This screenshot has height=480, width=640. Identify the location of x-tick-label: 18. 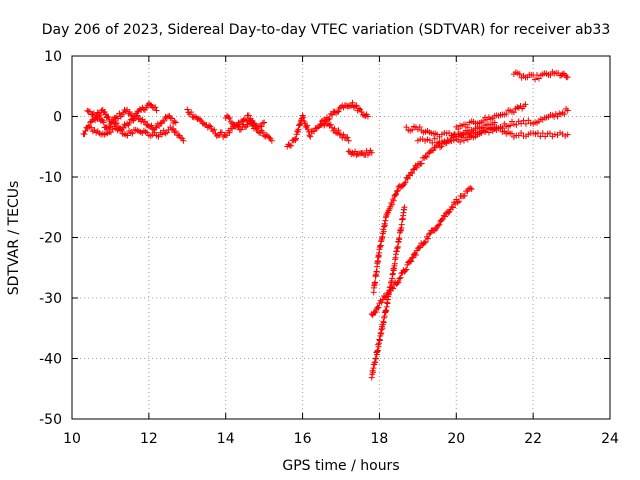
(380, 439).